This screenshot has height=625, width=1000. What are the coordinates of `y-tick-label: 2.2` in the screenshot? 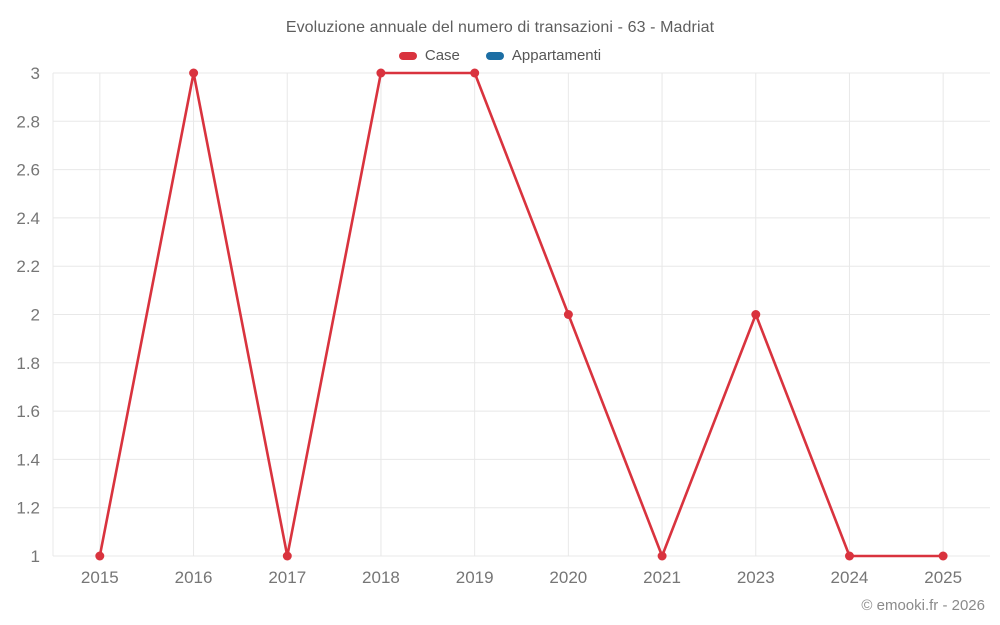 It's located at (28, 266).